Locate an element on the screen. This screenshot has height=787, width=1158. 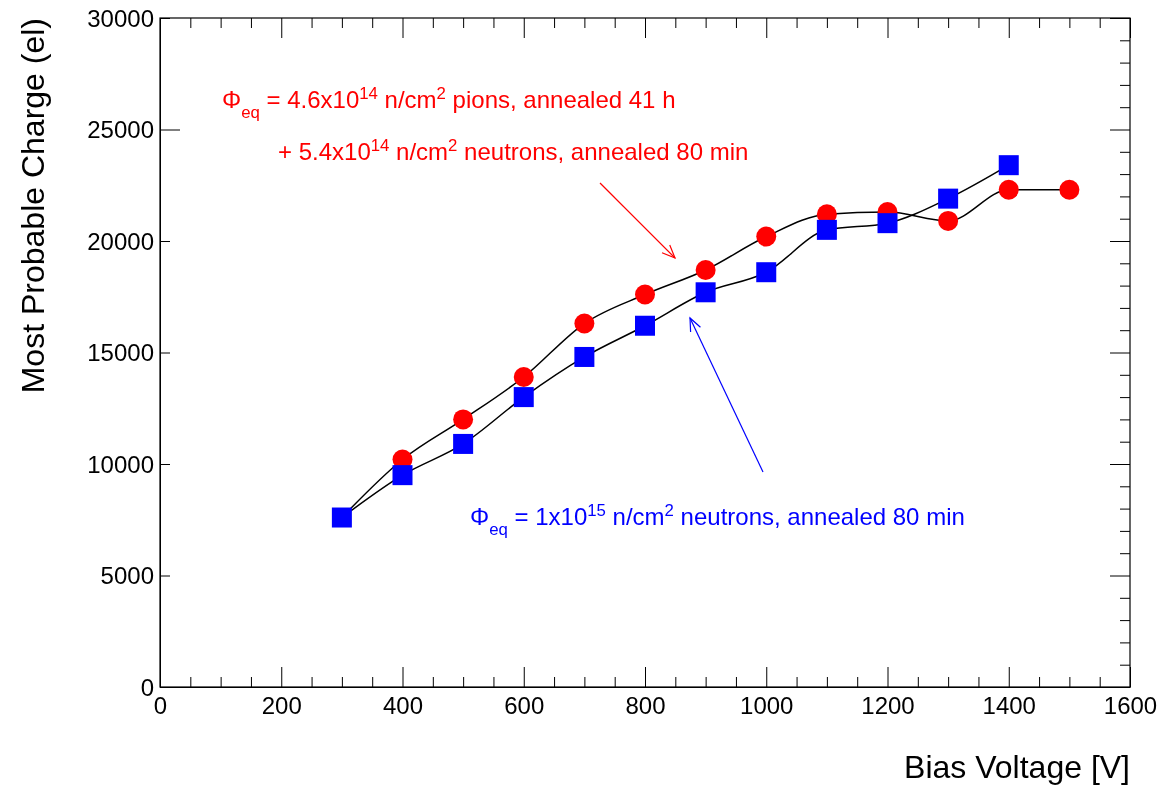
annotation: Φ$_{eq}$ = 1x10$^{15}$ n/cm$^{2}$ neutrons, annealed 80 min is located at coordinates (717, 519).